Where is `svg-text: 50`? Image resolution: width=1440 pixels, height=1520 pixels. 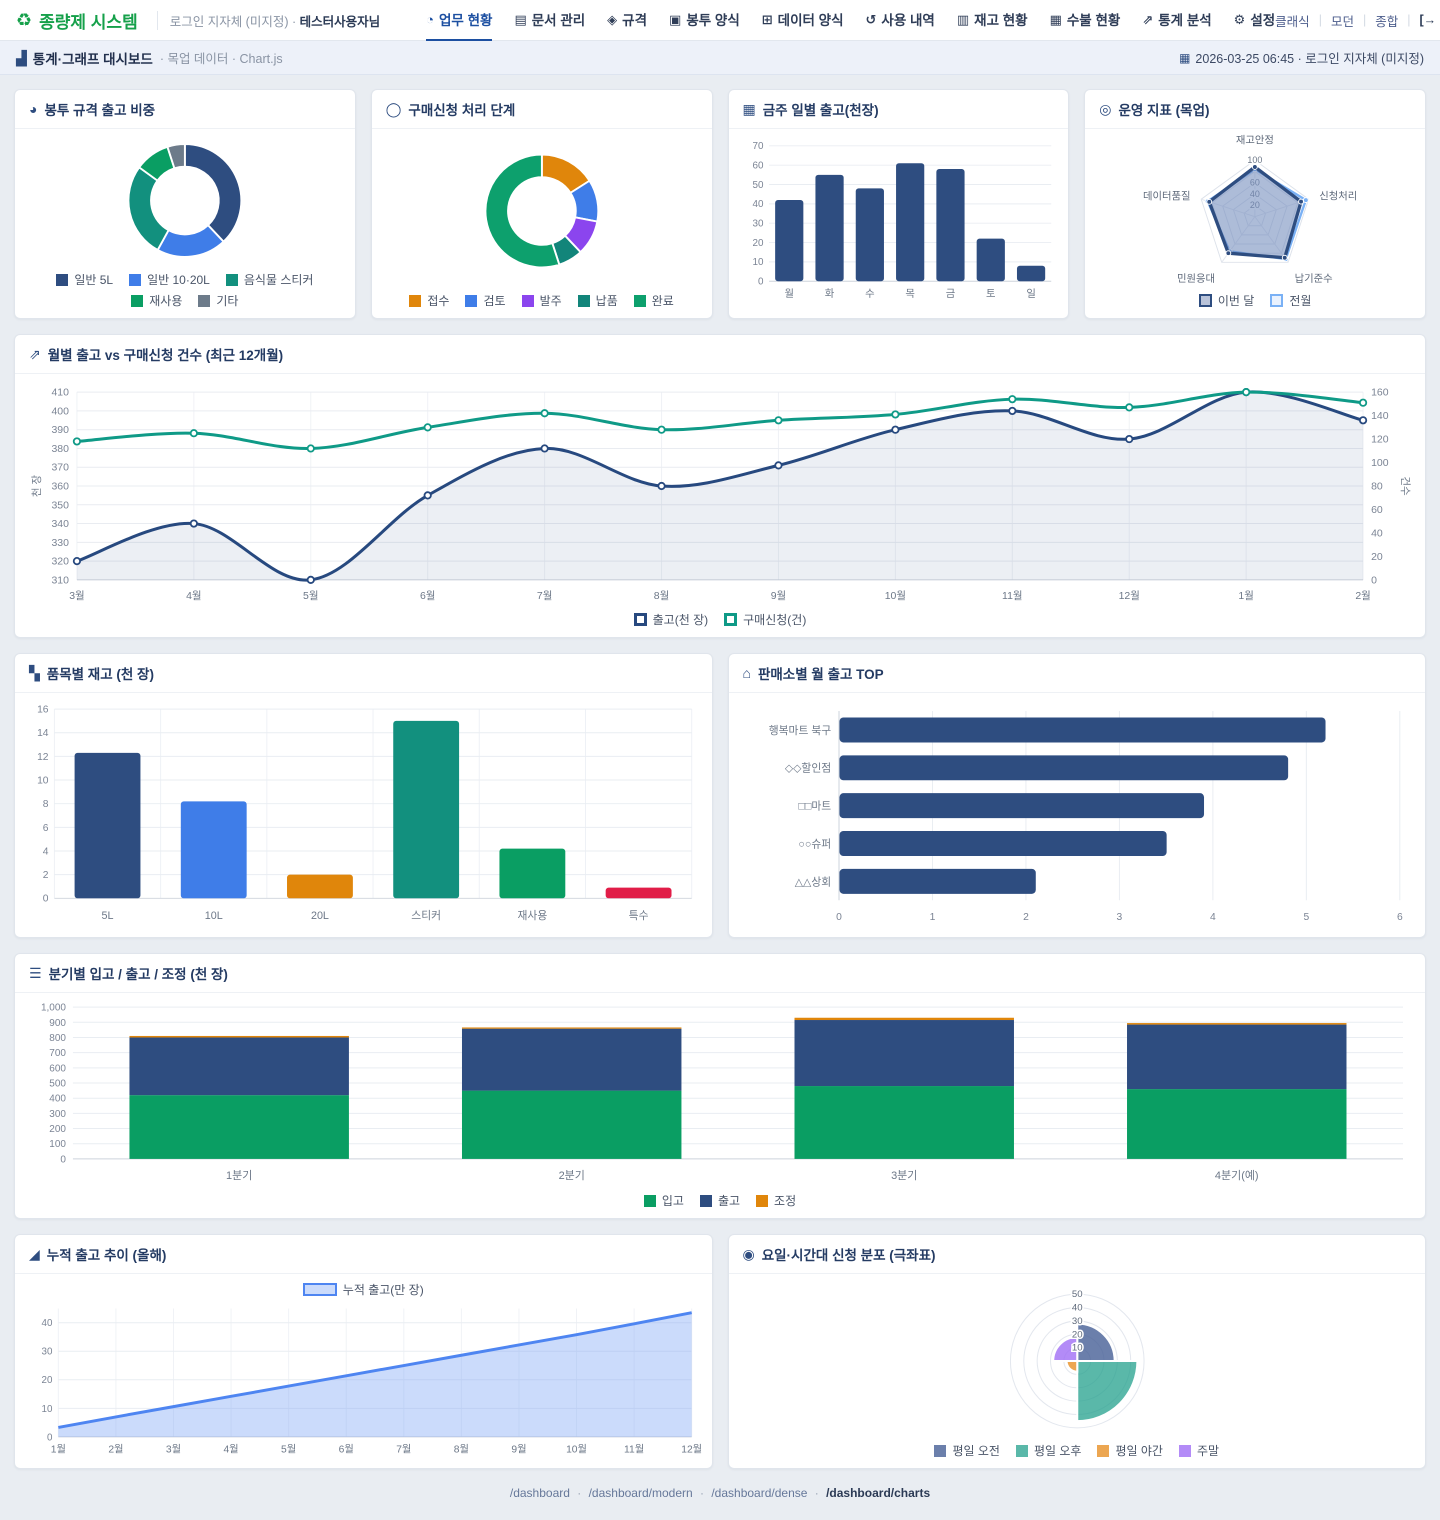 svg-text: 50 is located at coordinates (1076, 1294).